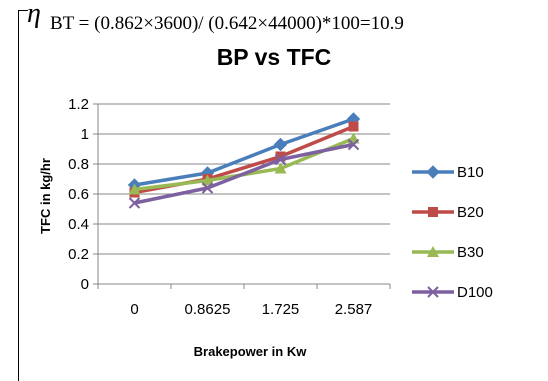 This screenshot has width=548, height=381. Describe the element at coordinates (448, 212) in the screenshot. I see `legend-item-b20: B20` at that location.